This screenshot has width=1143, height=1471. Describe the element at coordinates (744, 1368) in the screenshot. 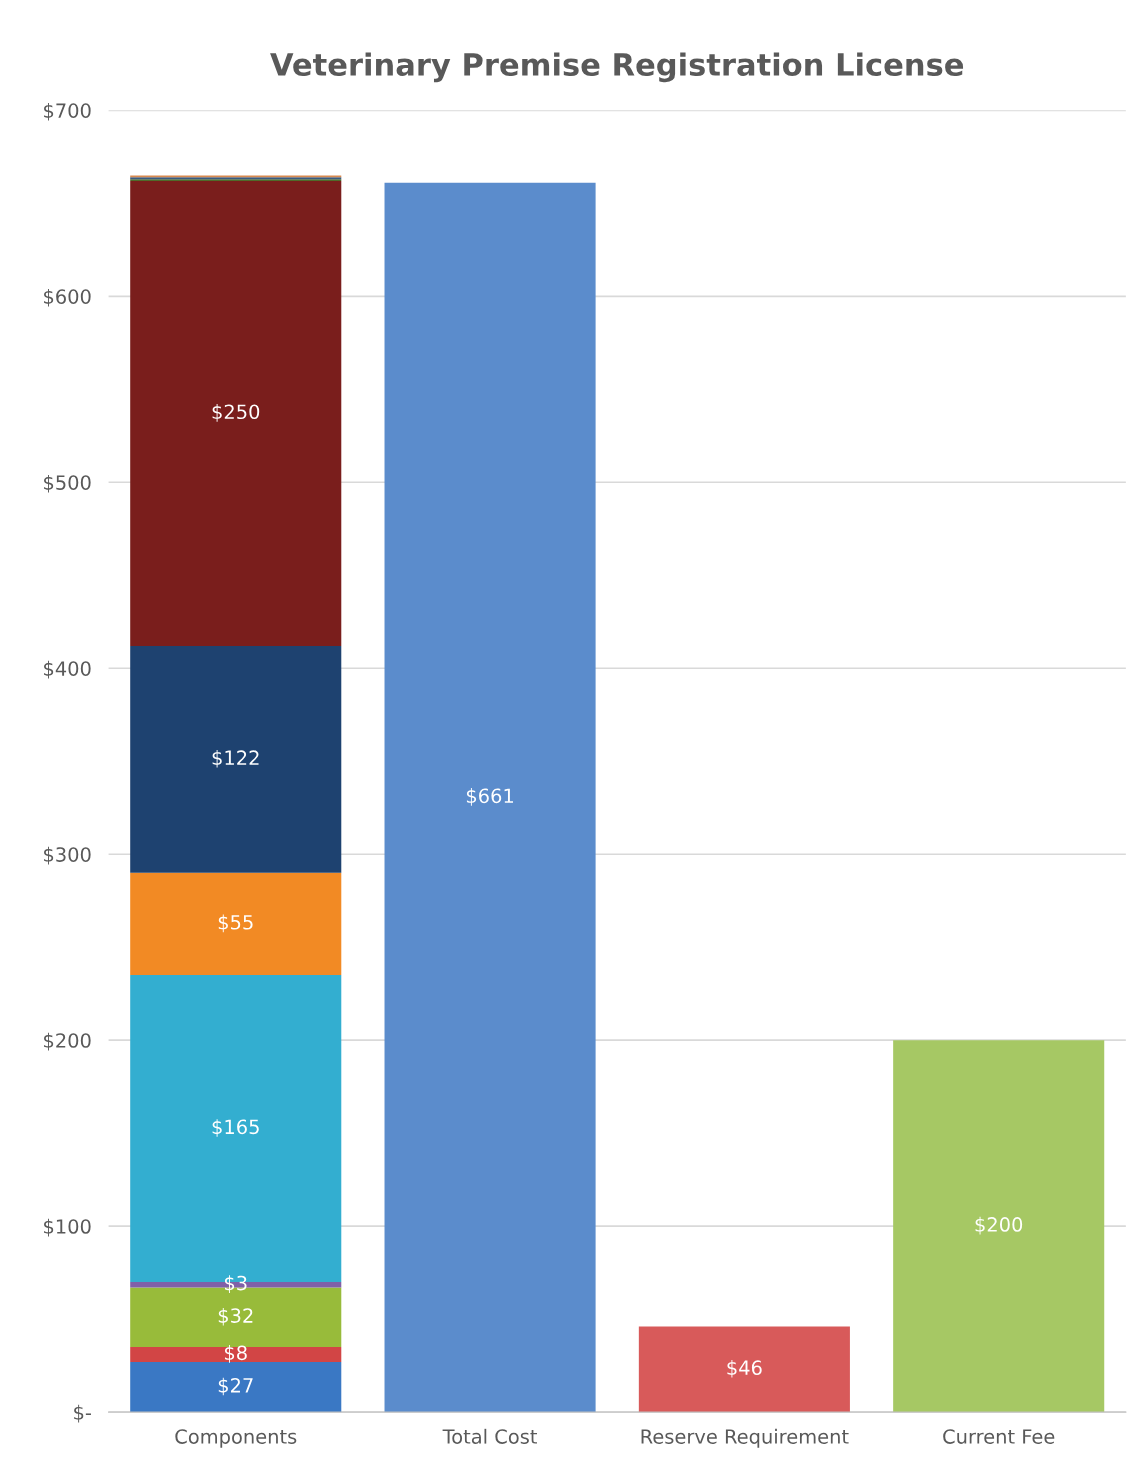

I see `data-label: $46` at that location.